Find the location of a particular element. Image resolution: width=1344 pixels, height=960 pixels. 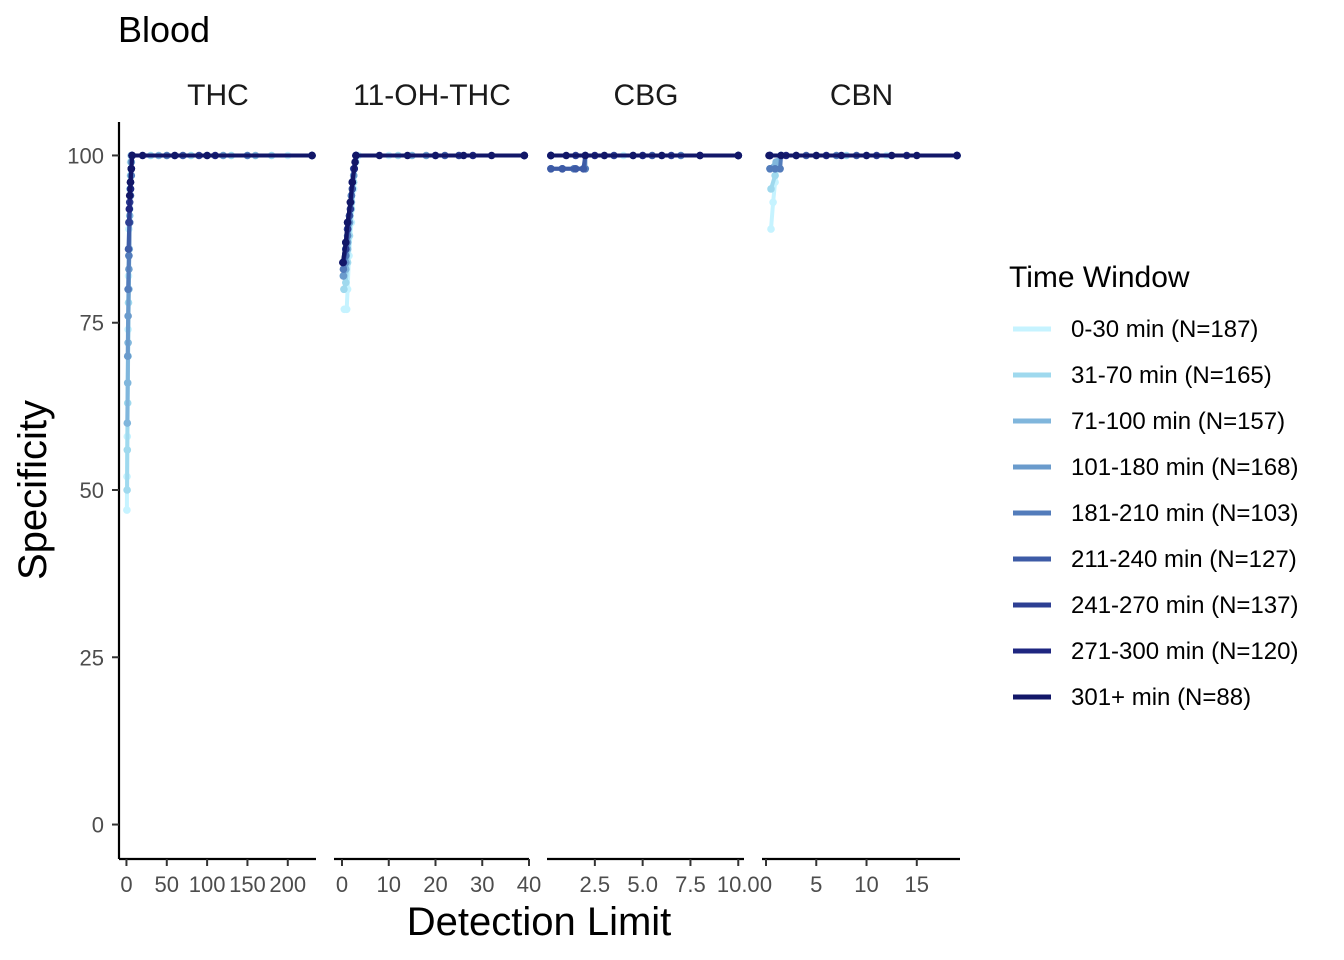

x-tick-label: 40 is located at coordinates (529, 884).